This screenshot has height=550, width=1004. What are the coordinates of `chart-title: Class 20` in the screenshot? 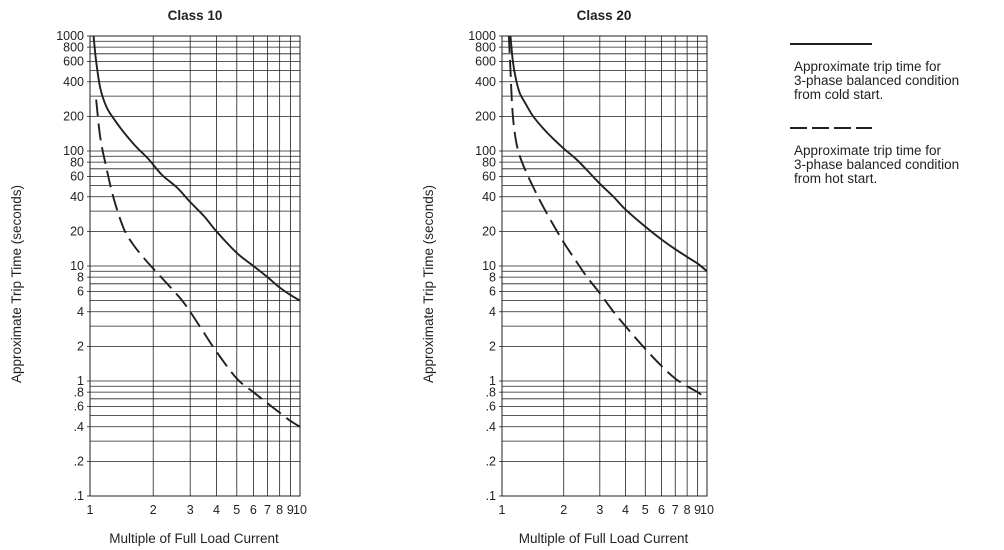 It's located at (604, 15).